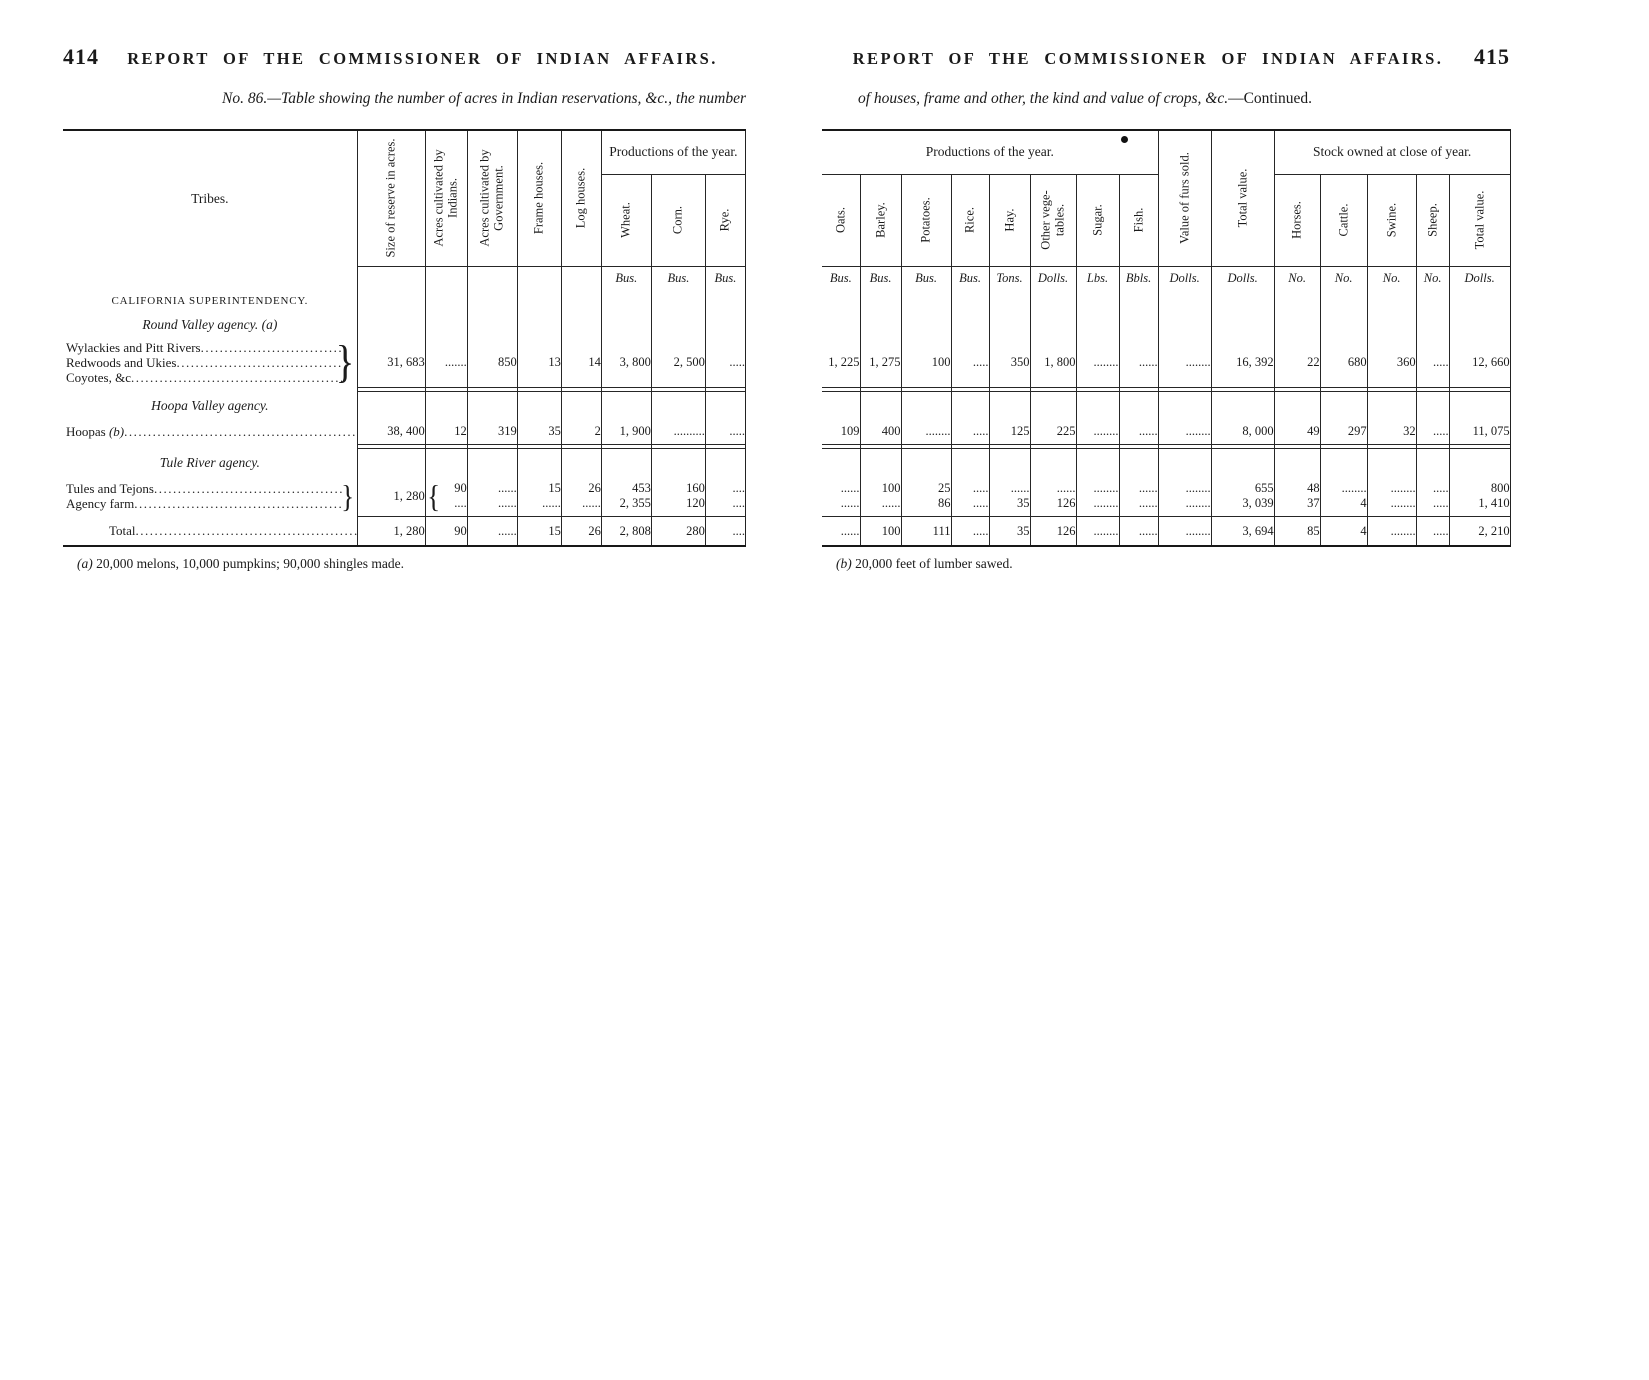 The image size is (1649, 1380). I want to click on table-header-row: Wheat. Corn. Rye., so click(404, 220).